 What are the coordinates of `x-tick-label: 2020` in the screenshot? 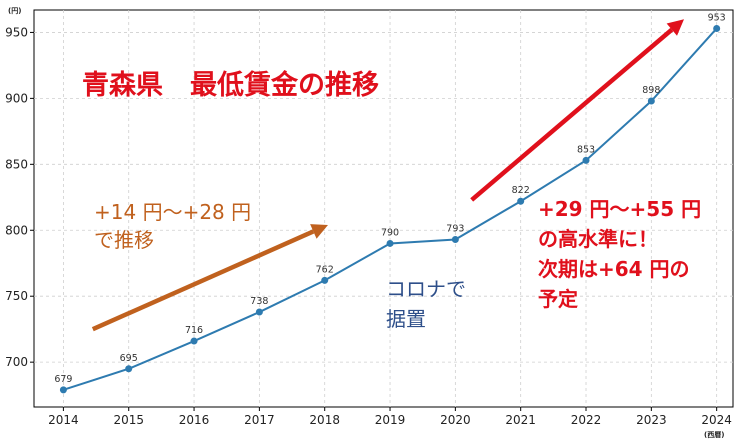 It's located at (455, 420).